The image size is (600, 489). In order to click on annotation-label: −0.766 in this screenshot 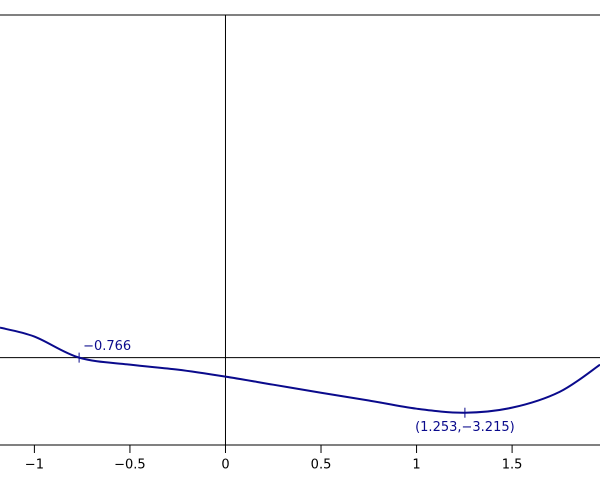, I will do `click(107, 346)`.